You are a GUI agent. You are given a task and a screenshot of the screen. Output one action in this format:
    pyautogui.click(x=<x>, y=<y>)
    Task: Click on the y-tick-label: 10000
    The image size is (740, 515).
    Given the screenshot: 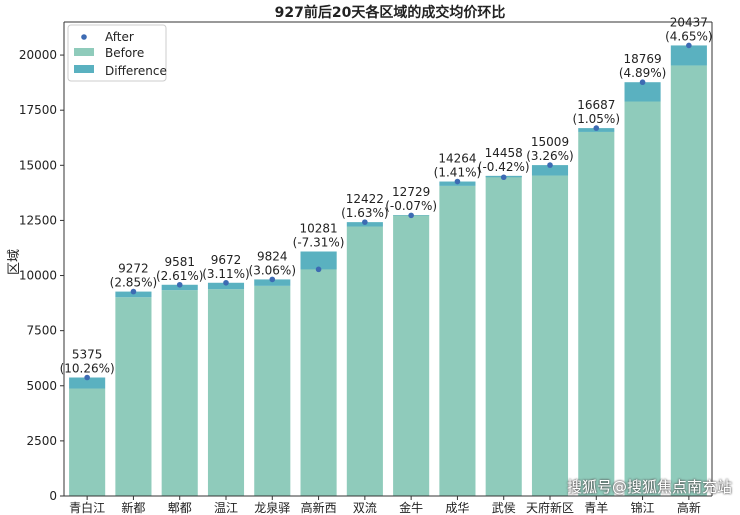 What is the action you would take?
    pyautogui.click(x=38, y=276)
    